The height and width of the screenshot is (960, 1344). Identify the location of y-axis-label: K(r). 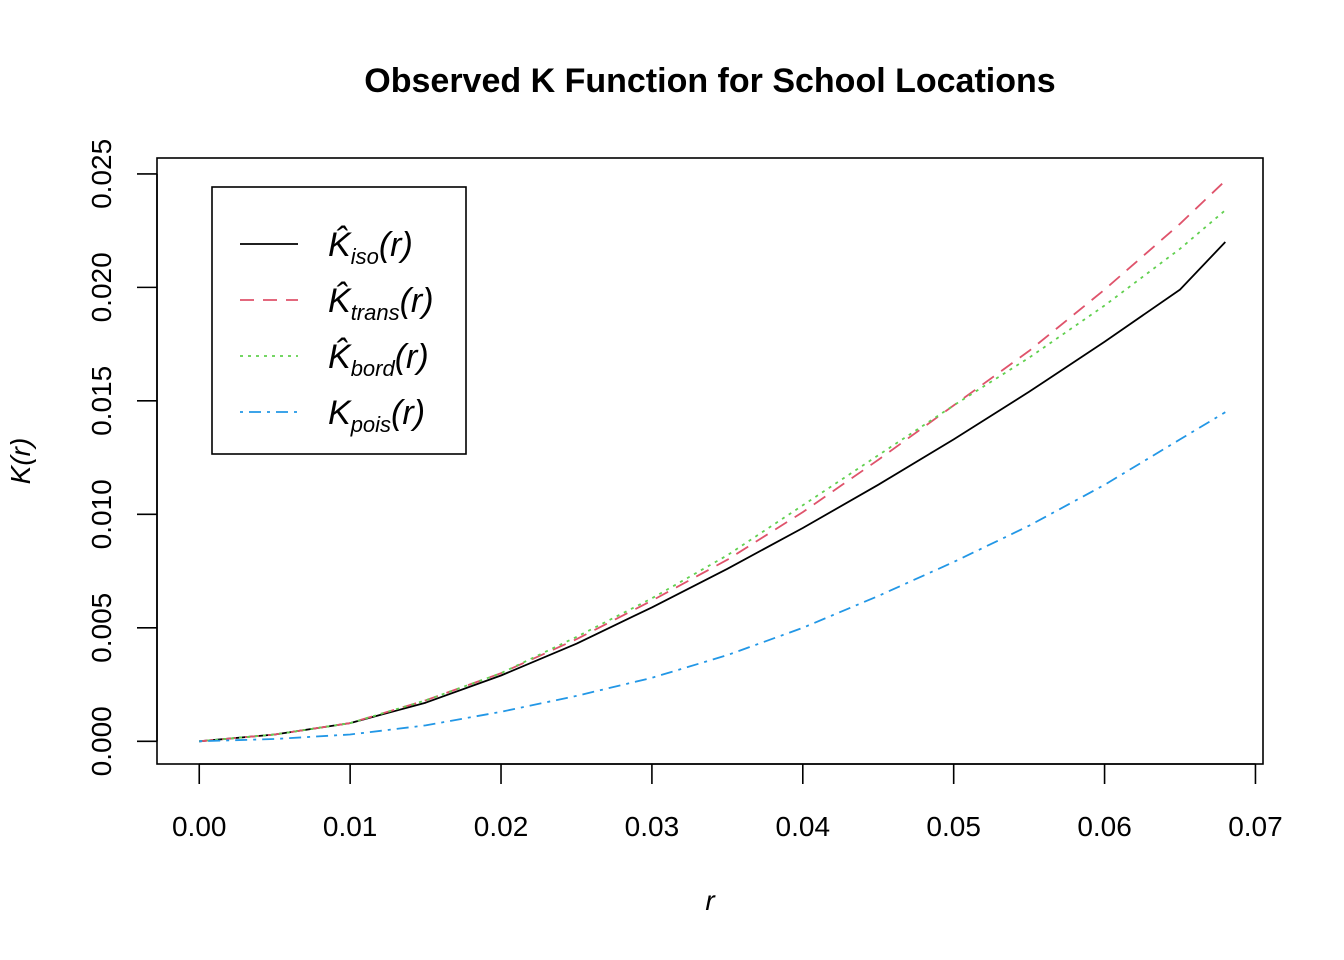
(20, 461).